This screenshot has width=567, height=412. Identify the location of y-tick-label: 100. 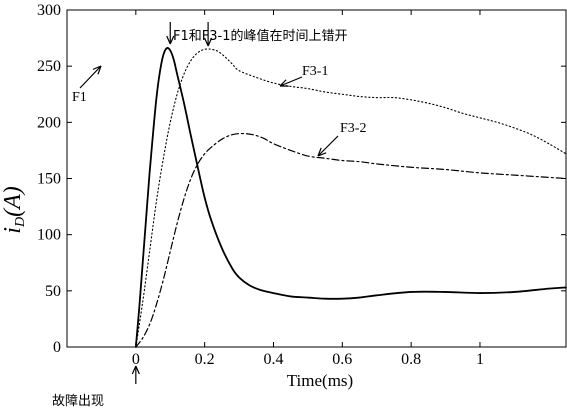
(49, 235).